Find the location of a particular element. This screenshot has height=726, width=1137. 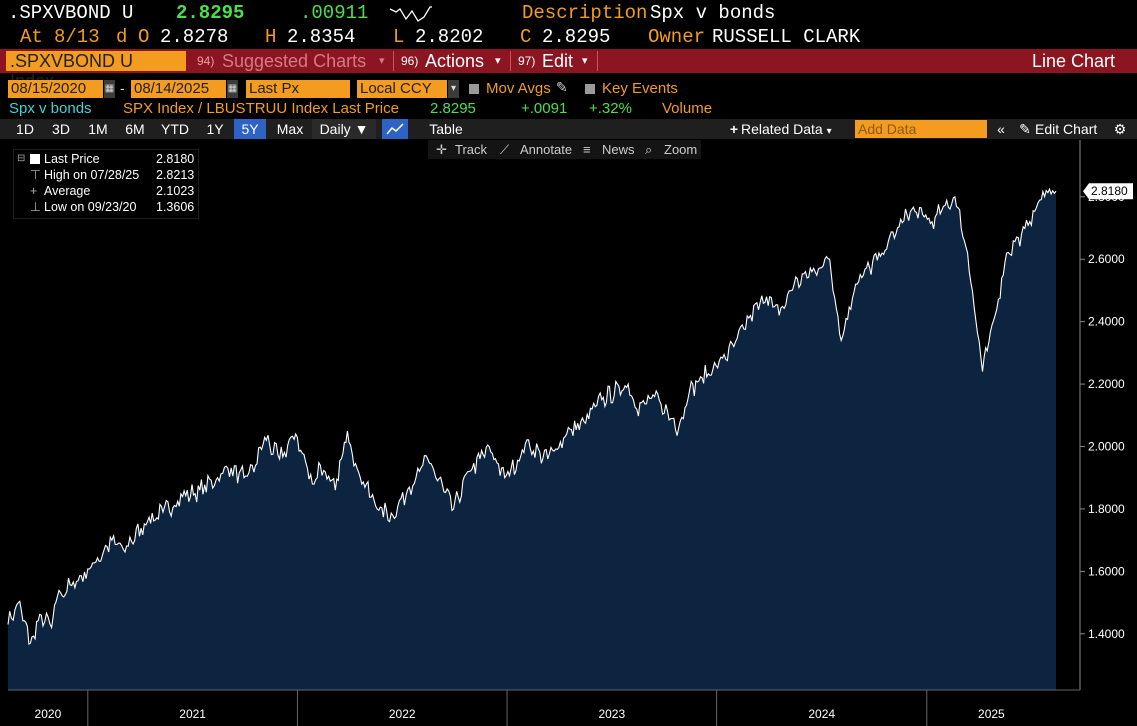

series-change: +.0091 is located at coordinates (544, 108).